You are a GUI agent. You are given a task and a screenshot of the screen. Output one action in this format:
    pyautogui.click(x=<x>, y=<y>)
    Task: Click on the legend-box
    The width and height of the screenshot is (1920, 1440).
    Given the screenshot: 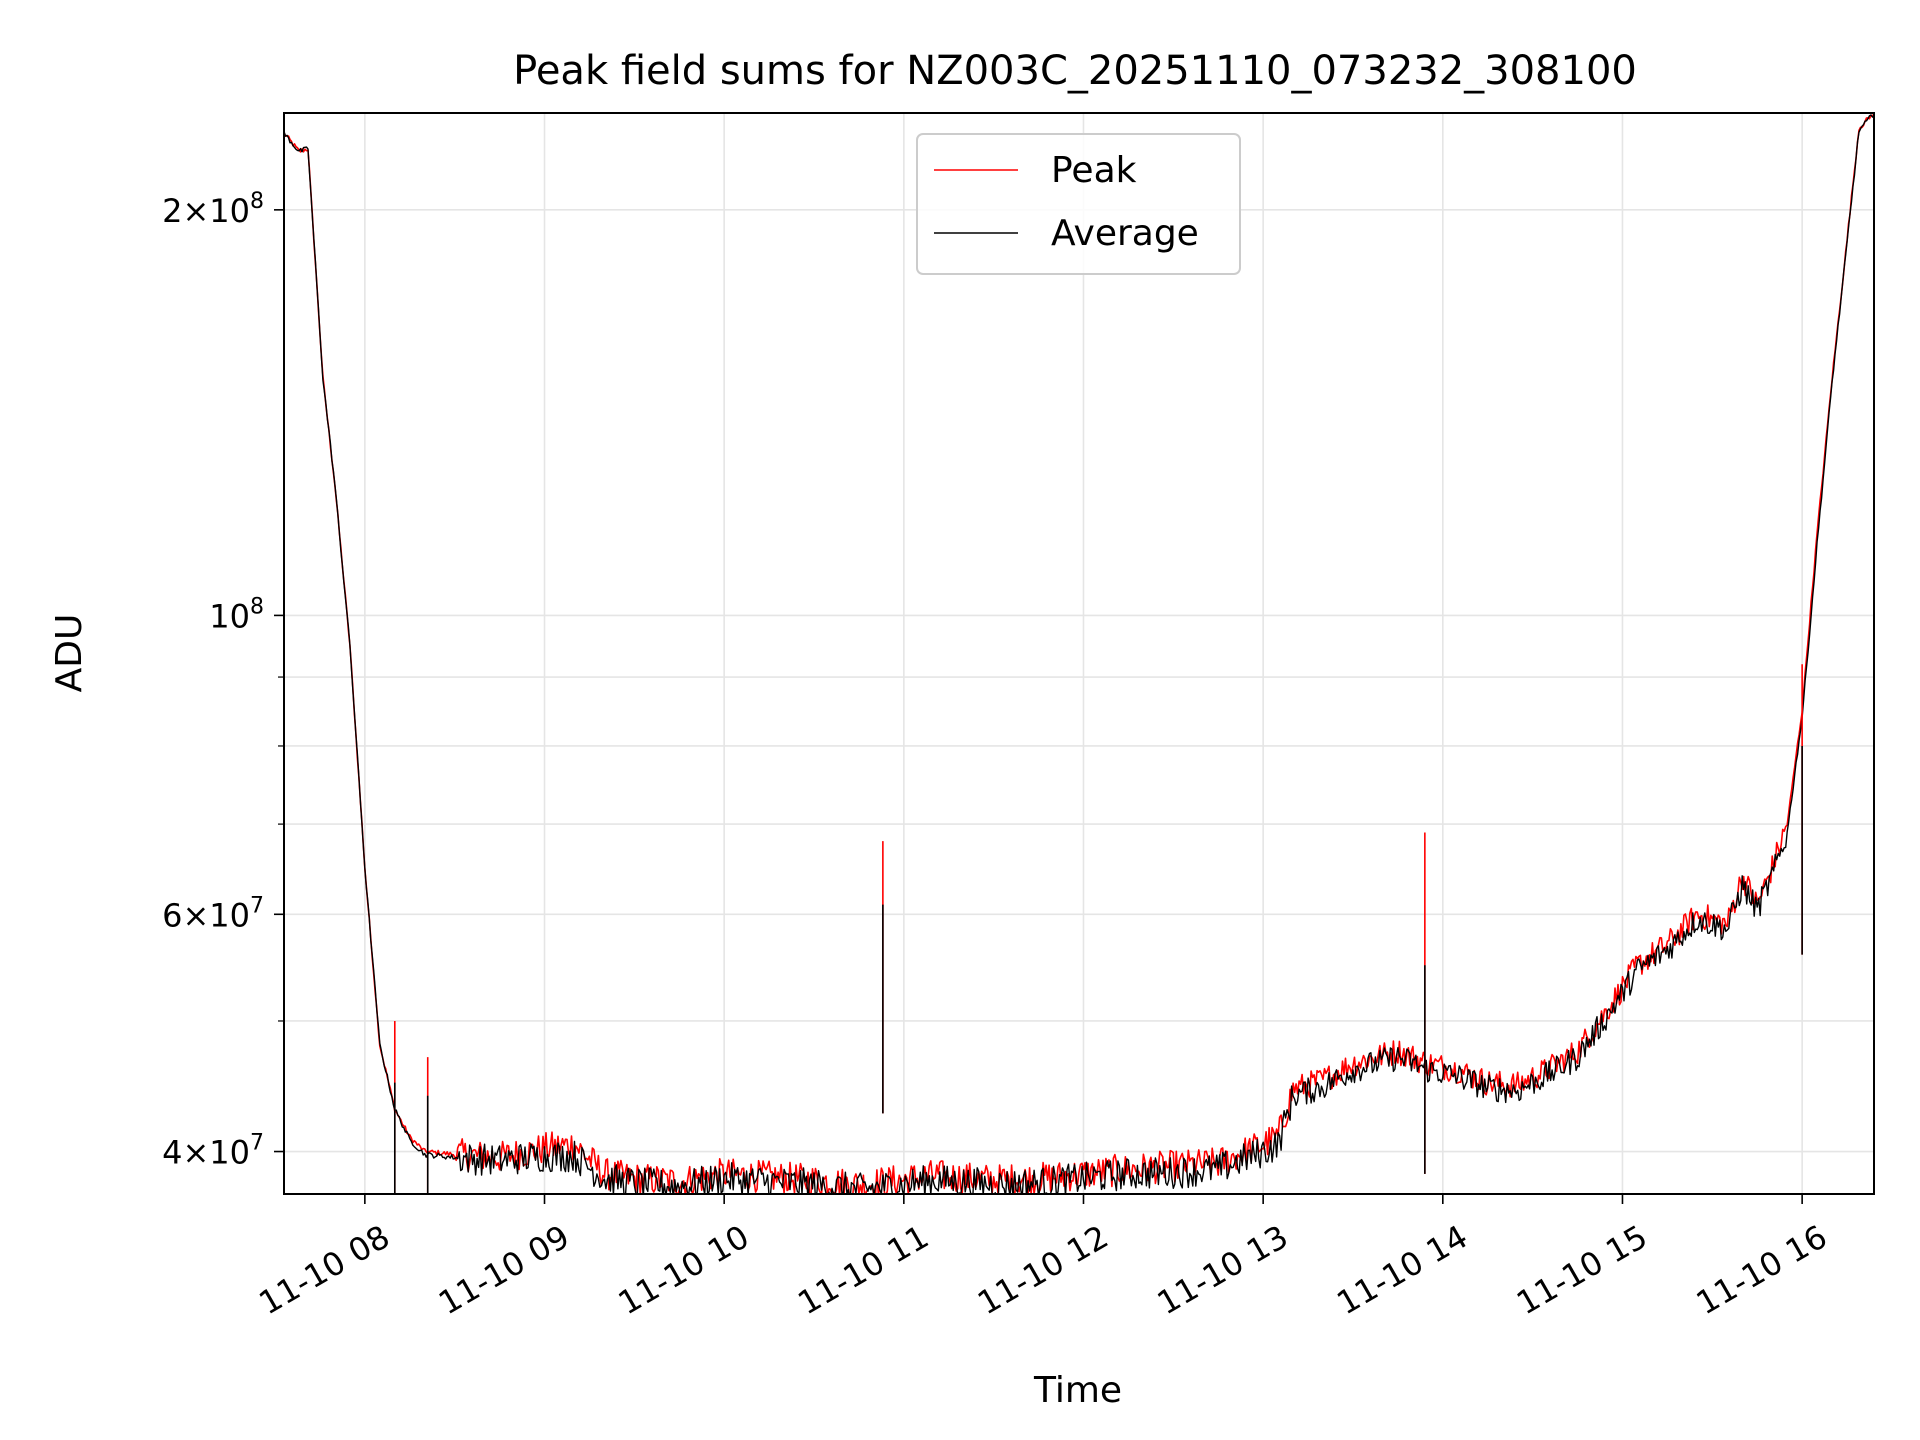 What is the action you would take?
    pyautogui.click(x=1078, y=204)
    